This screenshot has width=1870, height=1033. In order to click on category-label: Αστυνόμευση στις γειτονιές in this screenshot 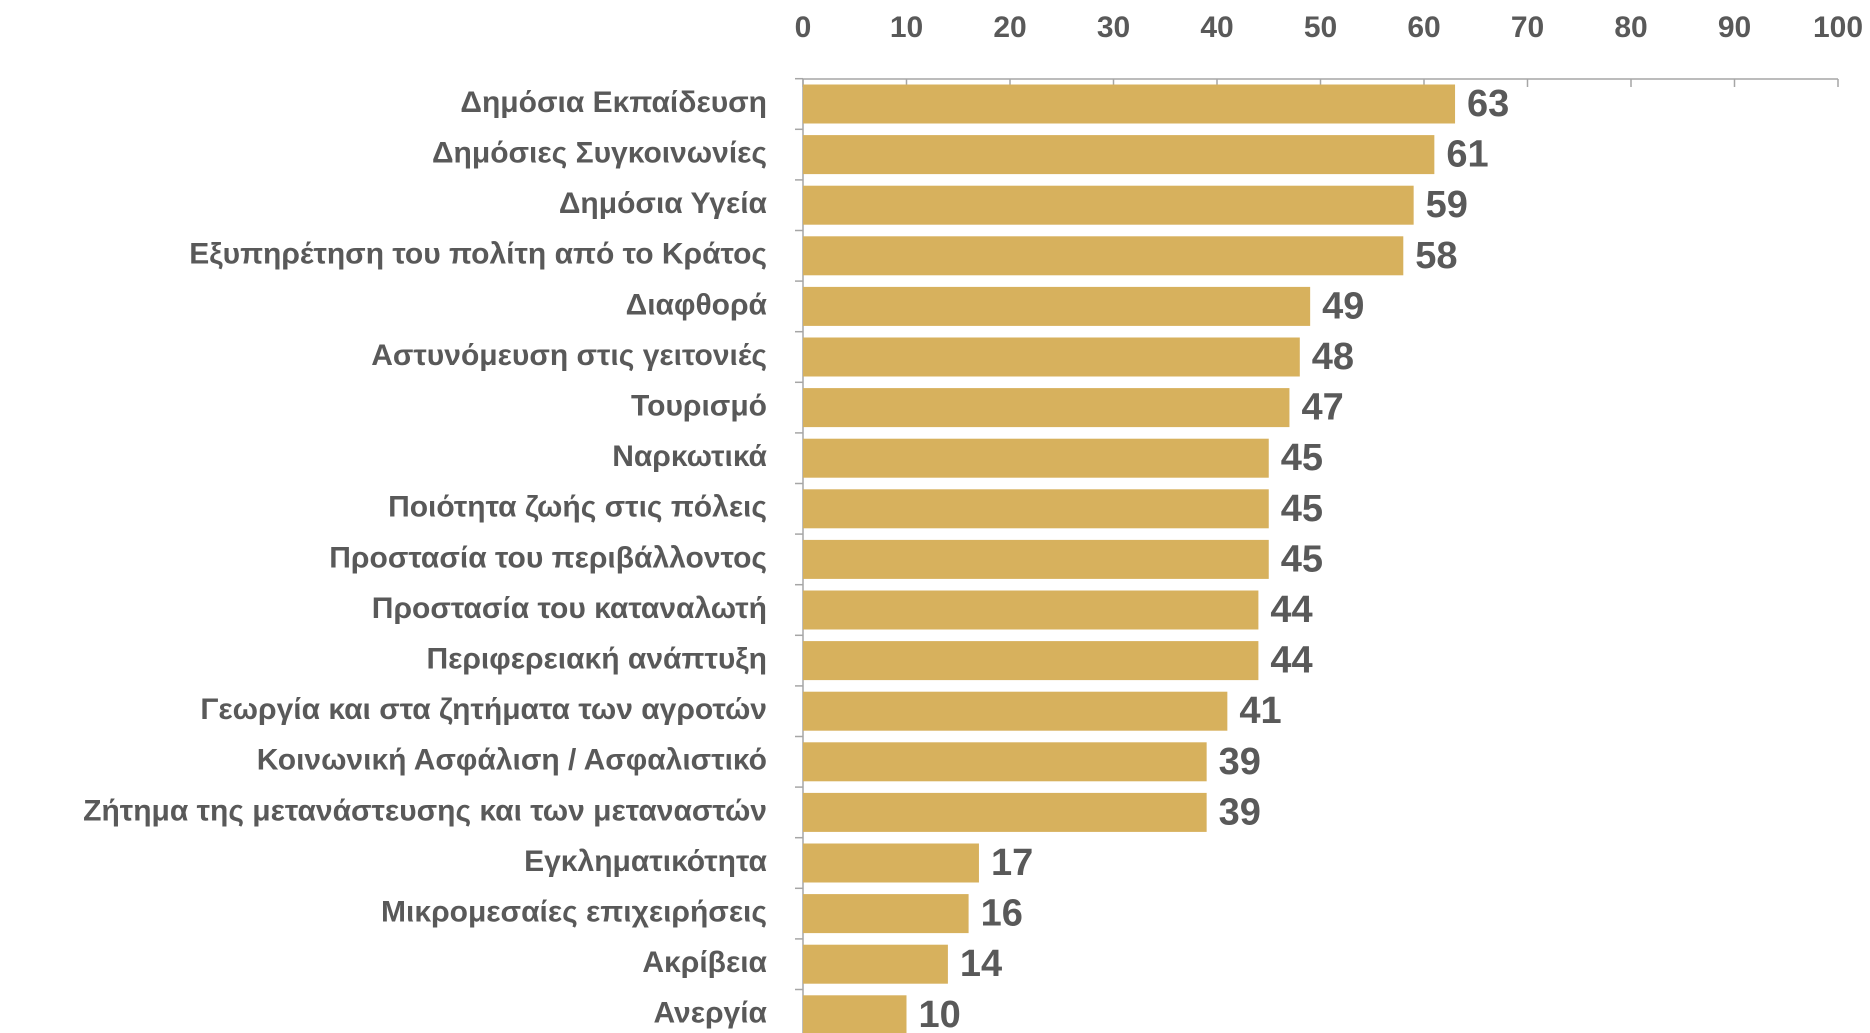, I will do `click(569, 355)`.